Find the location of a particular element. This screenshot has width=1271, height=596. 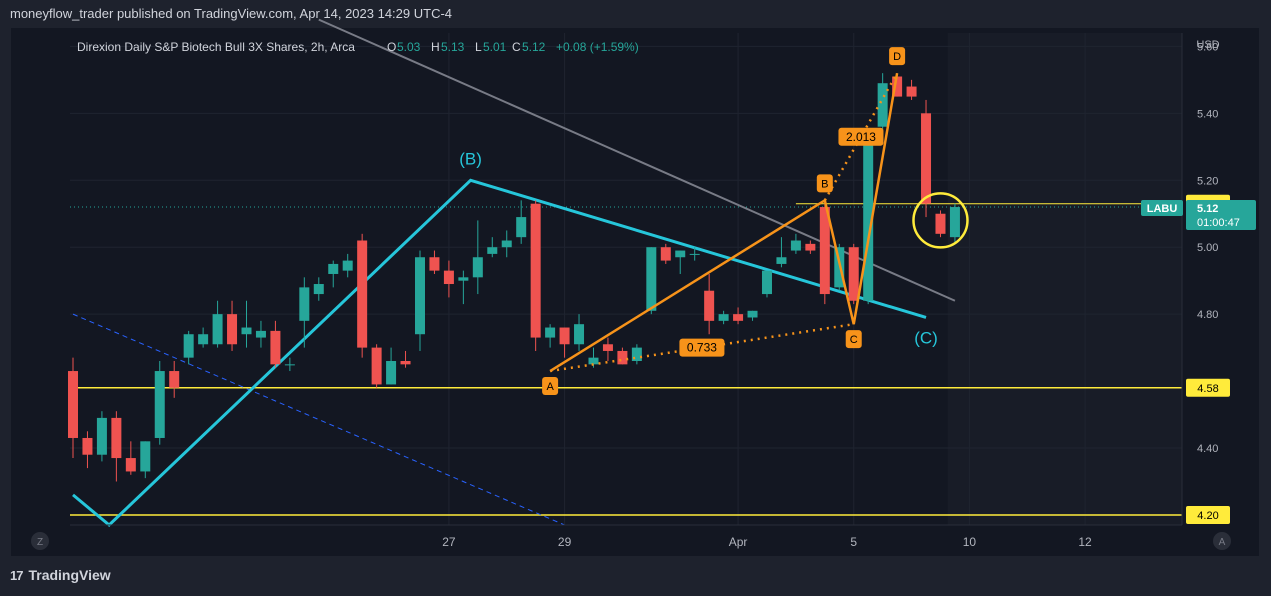

ratio-badge is located at coordinates (702, 347).